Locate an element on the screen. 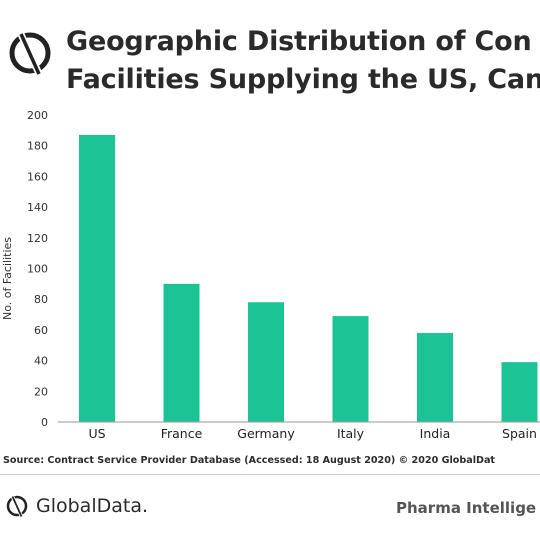  y-tick-label: 180 is located at coordinates (37, 146).